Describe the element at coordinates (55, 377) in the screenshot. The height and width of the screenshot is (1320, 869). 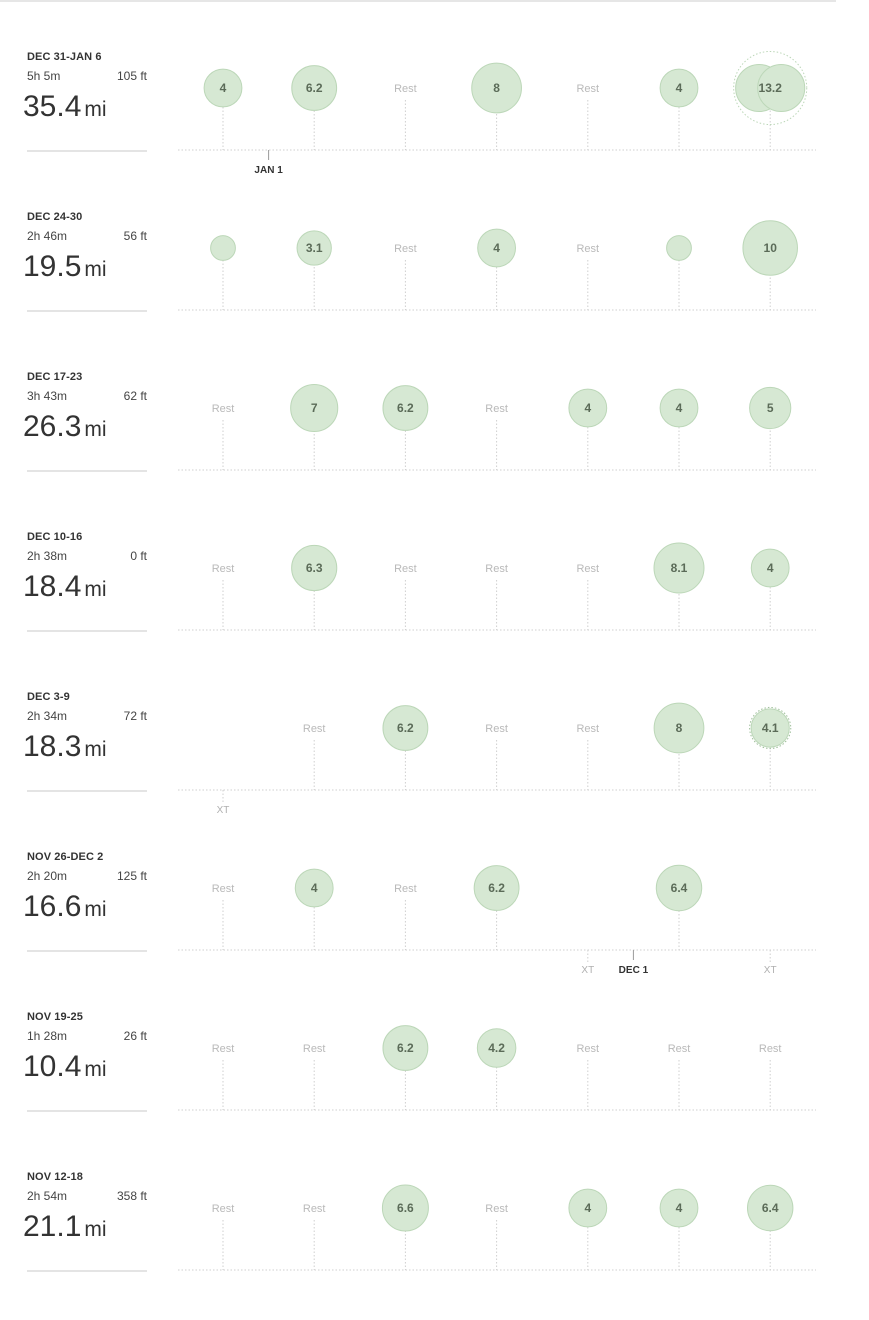
I see `week-label: DEC 17-23` at that location.